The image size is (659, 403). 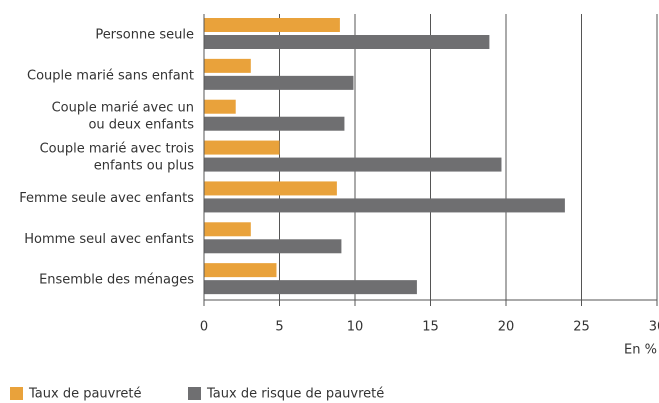 What do you see at coordinates (279, 327) in the screenshot?
I see `x-tick-label: 5` at bounding box center [279, 327].